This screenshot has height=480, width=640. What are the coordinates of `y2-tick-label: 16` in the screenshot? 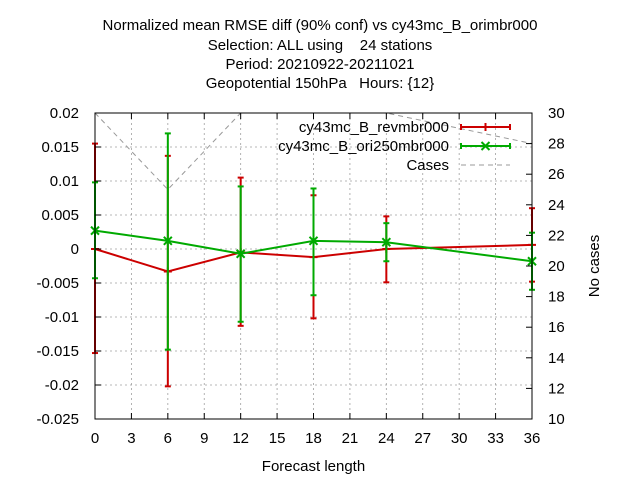 It's located at (556, 327).